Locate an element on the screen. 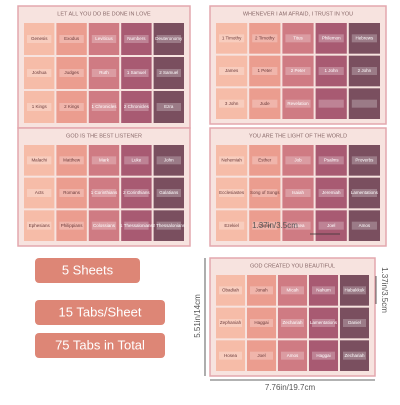 This screenshot has height=405, width=400. sheet-title: LET ALL YOU DO BE DONE IN LOVE is located at coordinates (104, 14).